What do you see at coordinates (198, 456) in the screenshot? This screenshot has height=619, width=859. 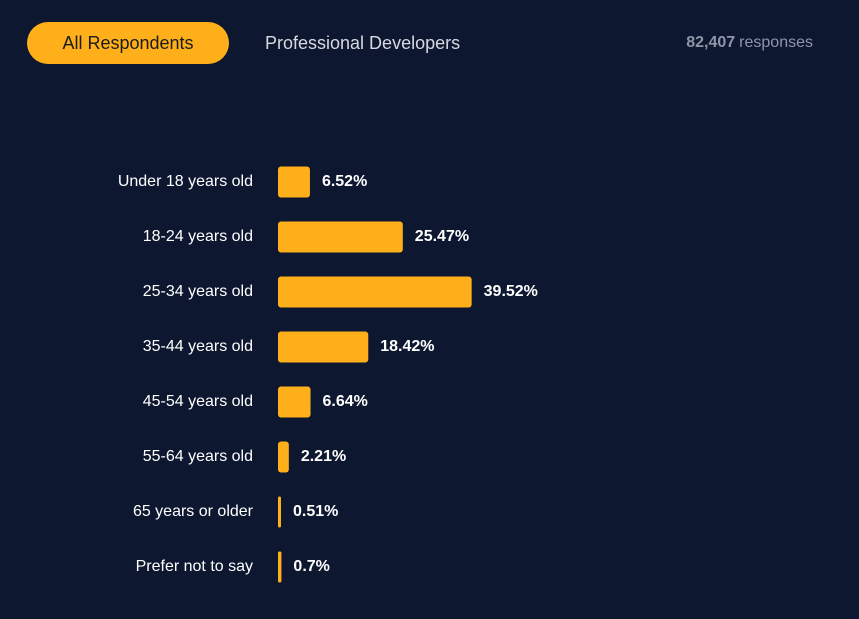 I see `category-label: 55-64 years old` at bounding box center [198, 456].